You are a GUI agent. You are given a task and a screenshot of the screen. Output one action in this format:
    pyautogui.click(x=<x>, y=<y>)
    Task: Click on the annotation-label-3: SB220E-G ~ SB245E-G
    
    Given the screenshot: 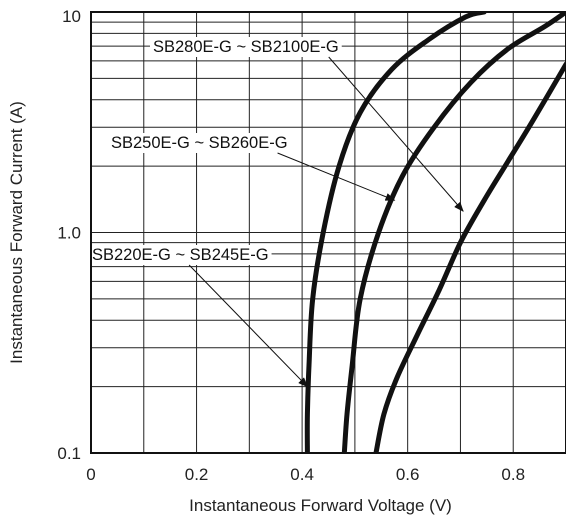 What is the action you would take?
    pyautogui.click(x=180, y=255)
    